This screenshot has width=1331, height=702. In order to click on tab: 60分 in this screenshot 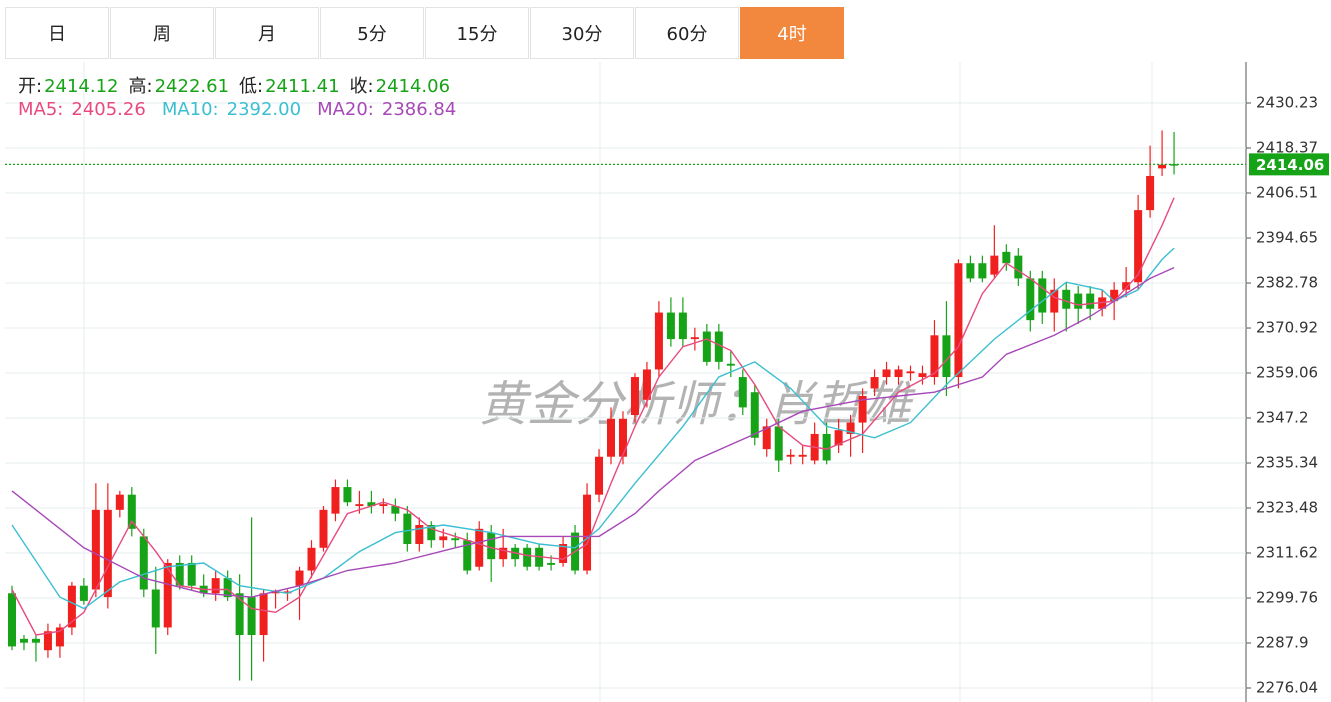, I will do `click(687, 33)`.